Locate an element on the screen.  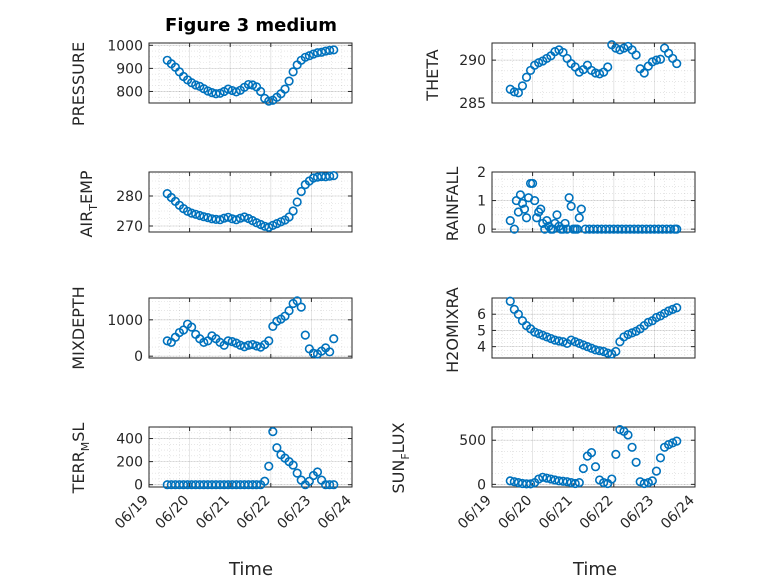
y-axis-label-pressure: PRESSURE is located at coordinates (78, 84).